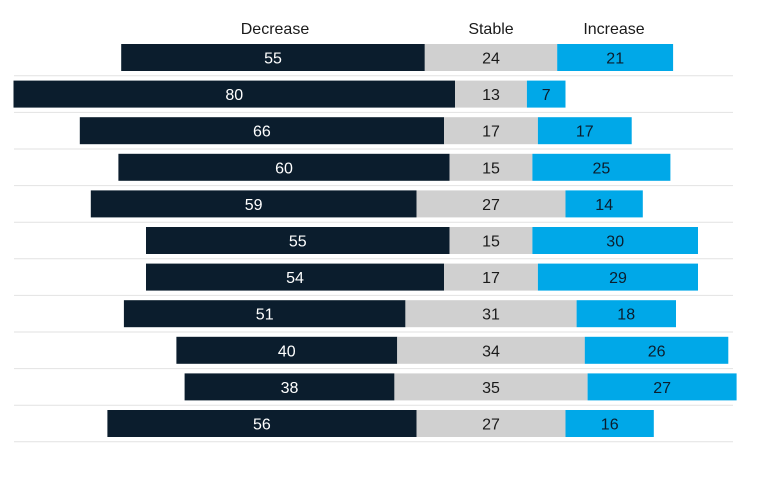 The image size is (767, 480). I want to click on label-increase-row-7: 29, so click(618, 278).